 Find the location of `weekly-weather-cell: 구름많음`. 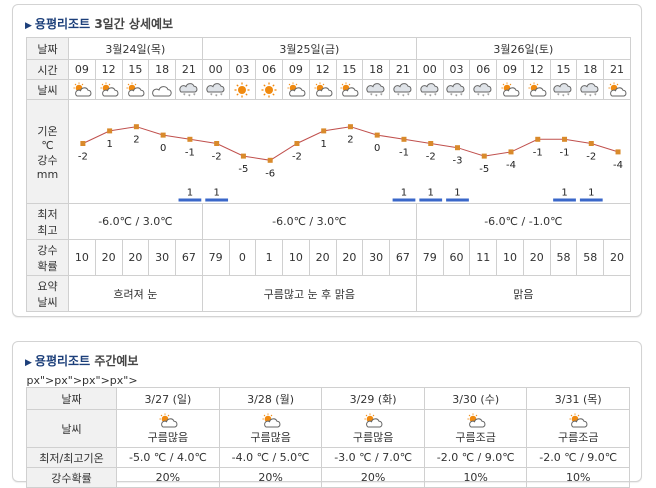

weekly-weather-cell: 구름많음 is located at coordinates (270, 428).